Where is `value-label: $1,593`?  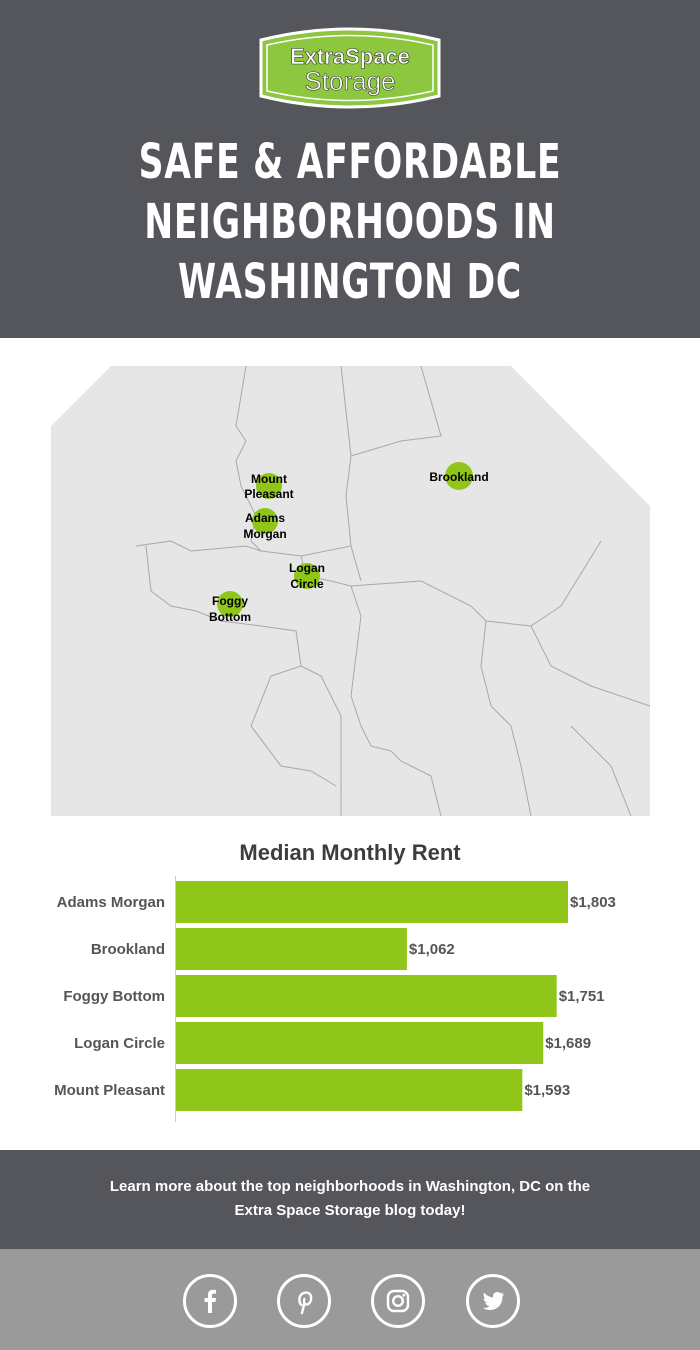 value-label: $1,593 is located at coordinates (547, 1090).